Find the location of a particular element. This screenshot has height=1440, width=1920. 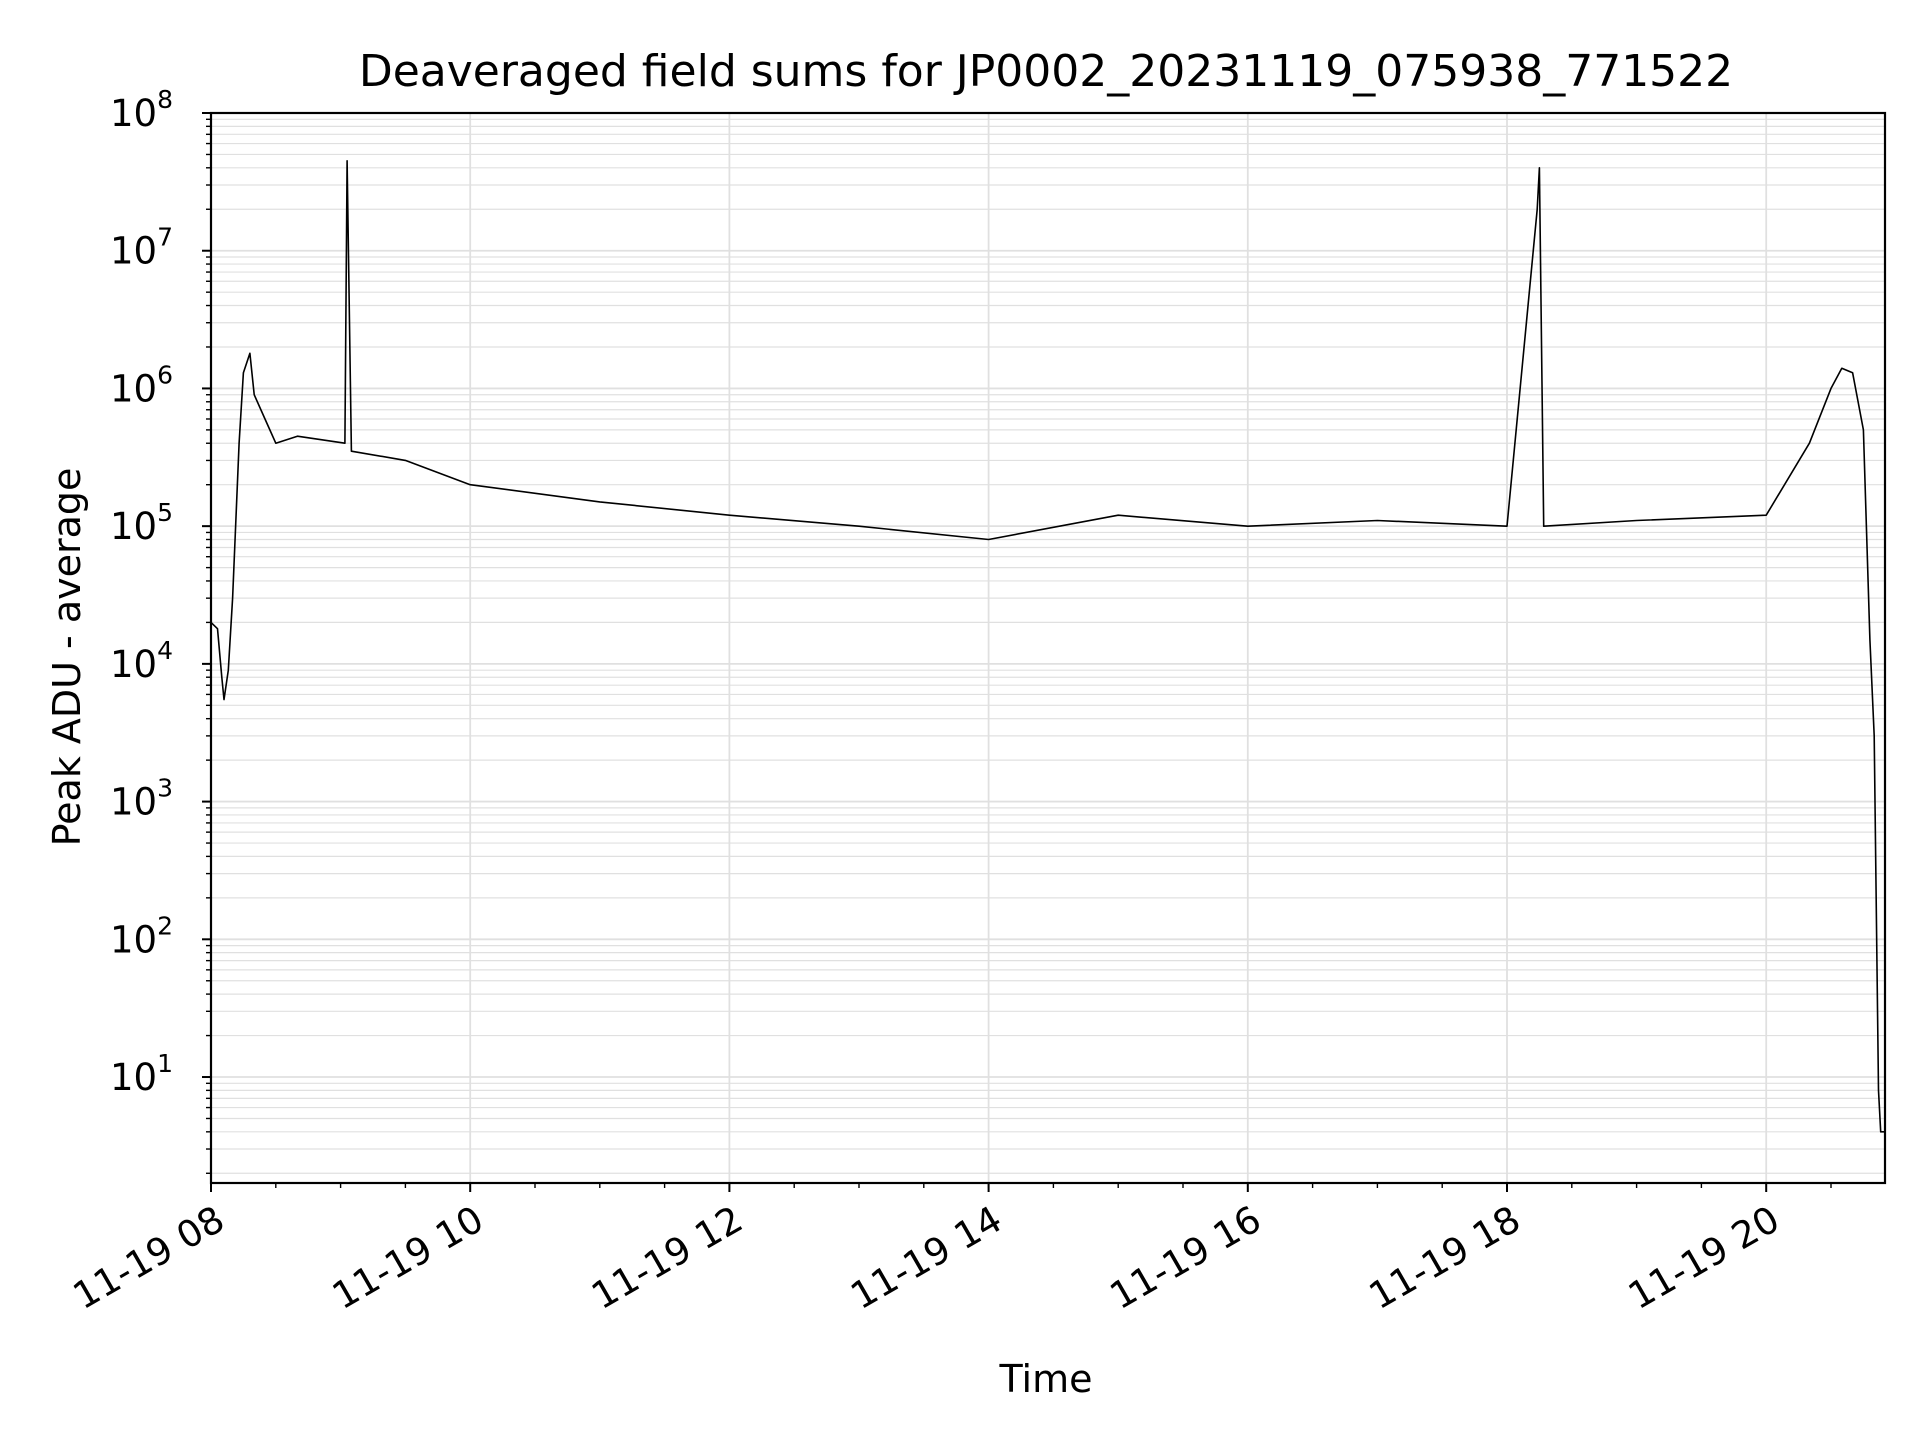

y-tick-label: 10⁶ is located at coordinates (141, 385).